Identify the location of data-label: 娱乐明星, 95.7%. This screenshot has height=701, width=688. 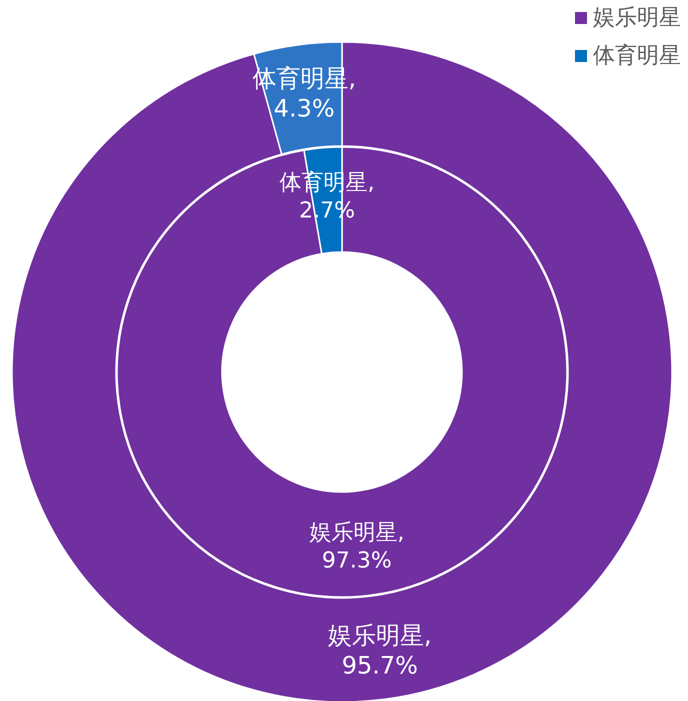
(380, 650).